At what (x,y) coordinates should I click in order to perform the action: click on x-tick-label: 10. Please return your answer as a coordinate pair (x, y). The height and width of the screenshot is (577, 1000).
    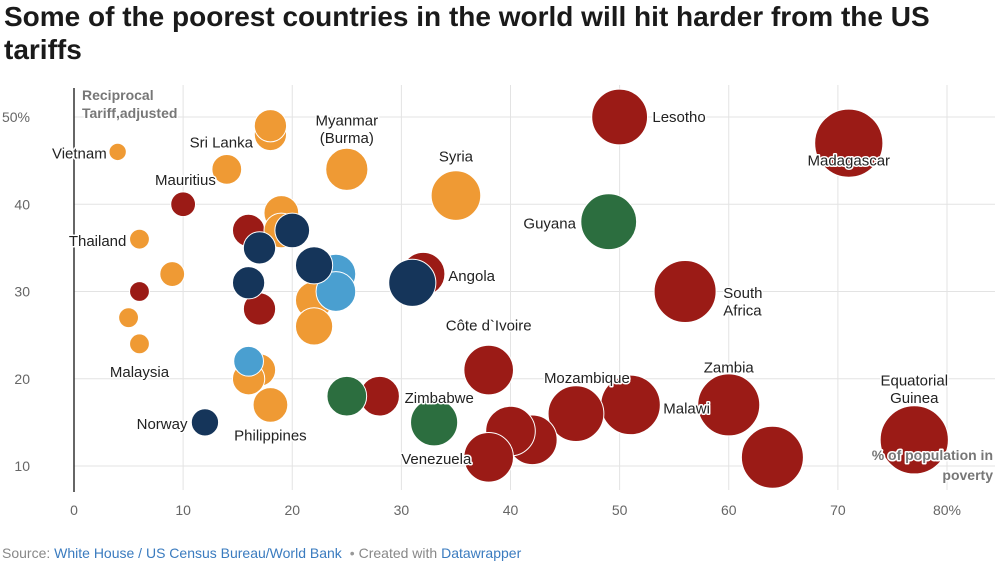
    Looking at the image, I should click on (183, 510).